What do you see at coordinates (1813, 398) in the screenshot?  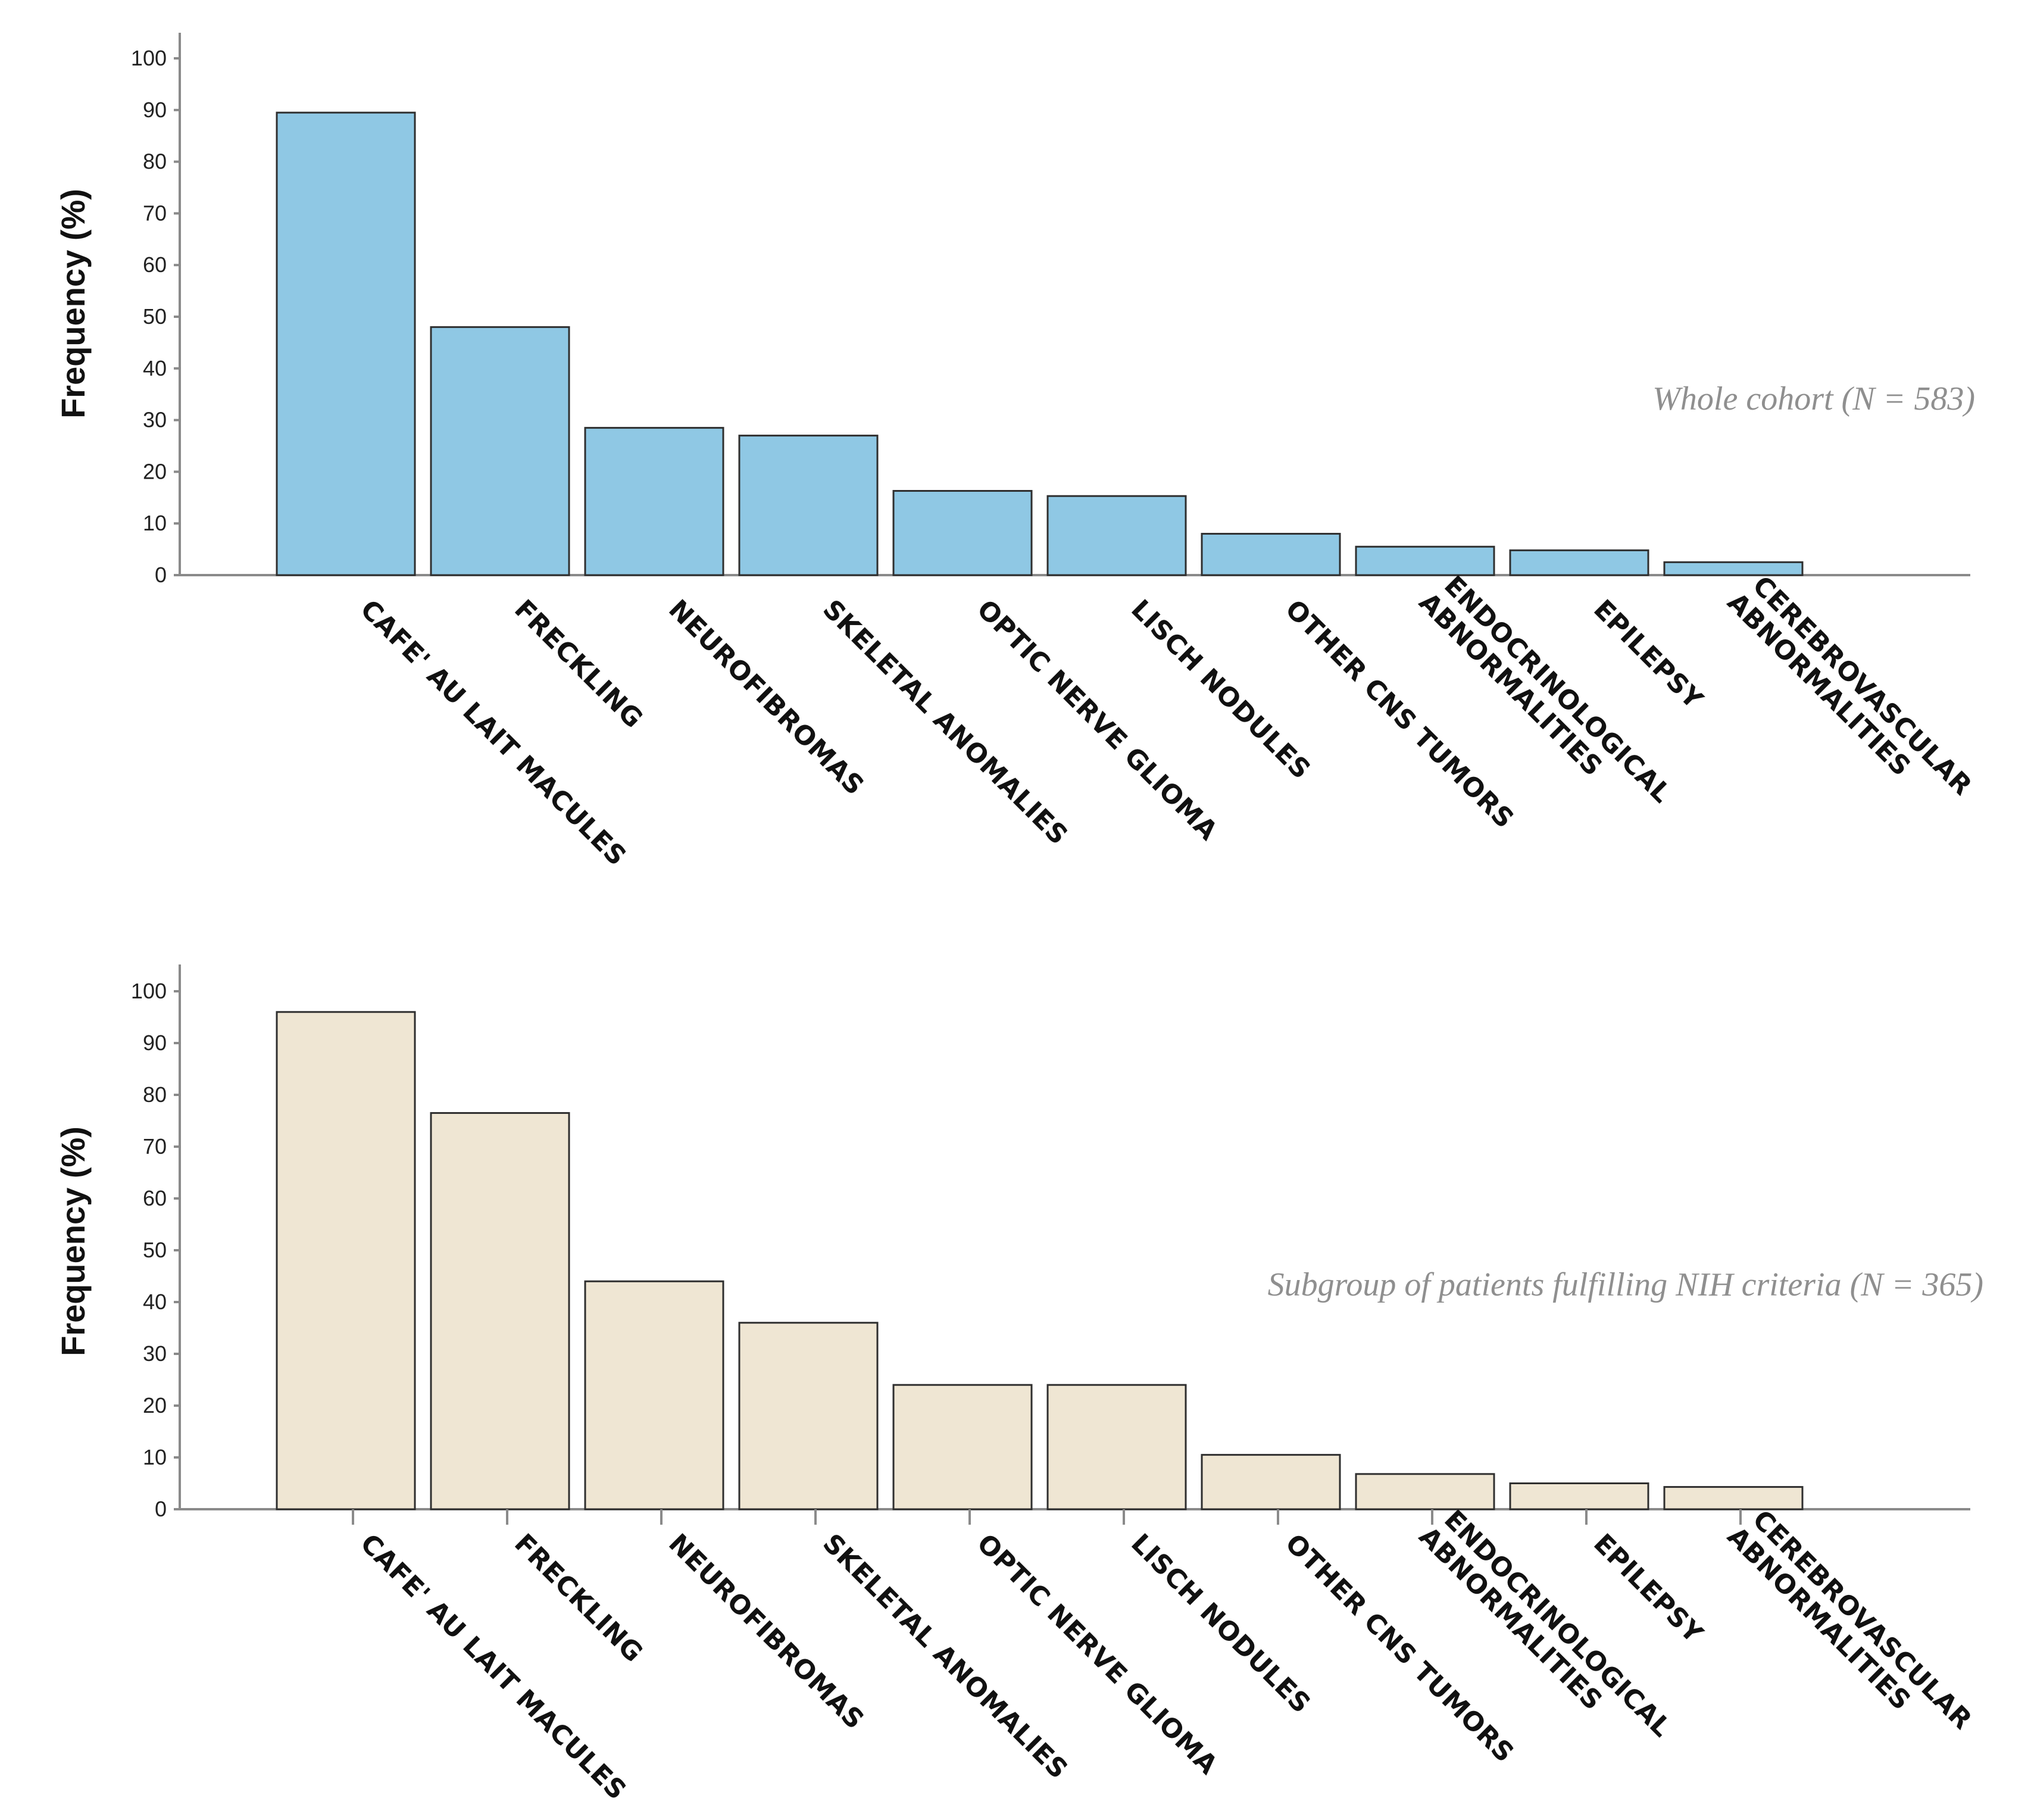 I see `cohort-annotation: Whole cohort (N = 583)` at bounding box center [1813, 398].